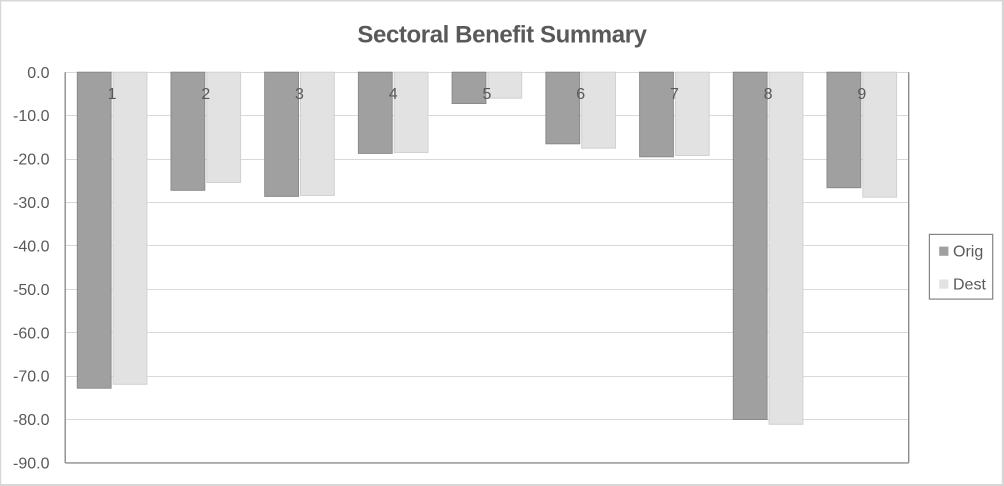 Image resolution: width=1004 pixels, height=486 pixels. What do you see at coordinates (31, 290) in the screenshot?
I see `svg-text: -50.0` at bounding box center [31, 290].